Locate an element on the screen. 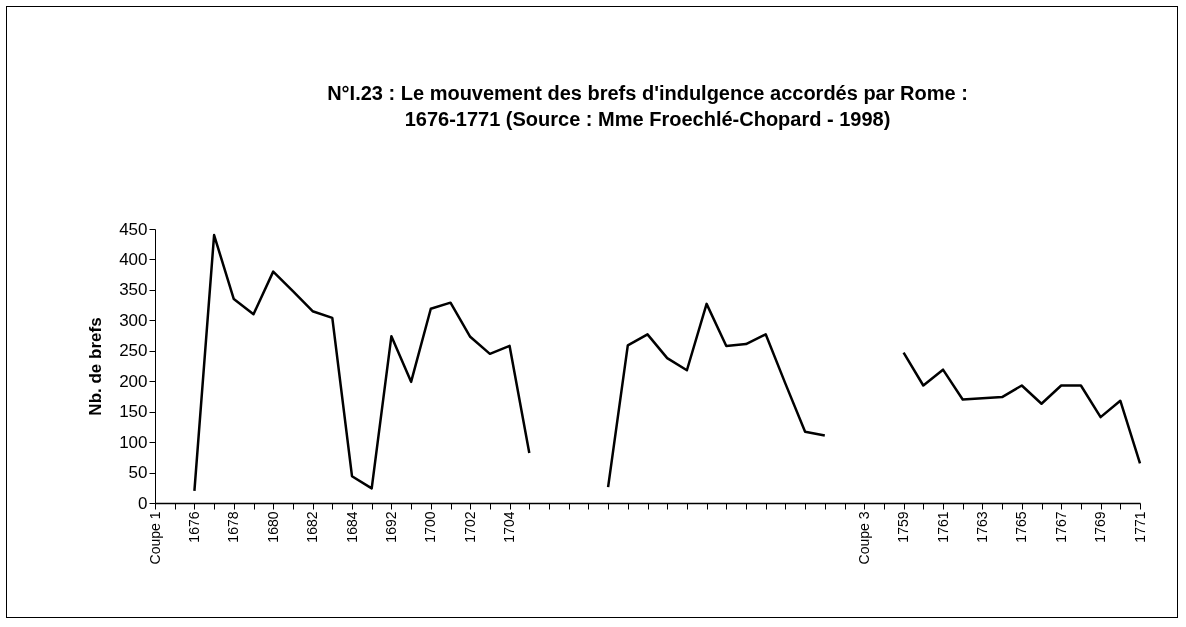 Image resolution: width=1186 pixels, height=627 pixels. x-tick-label: 1767 is located at coordinates (1060, 527).